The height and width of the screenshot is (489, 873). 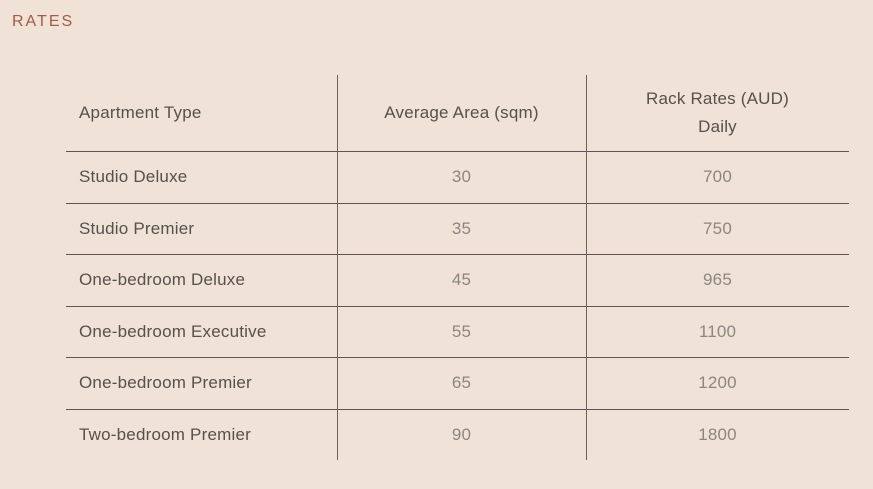 What do you see at coordinates (717, 331) in the screenshot?
I see `rack-rate-cell: 1100` at bounding box center [717, 331].